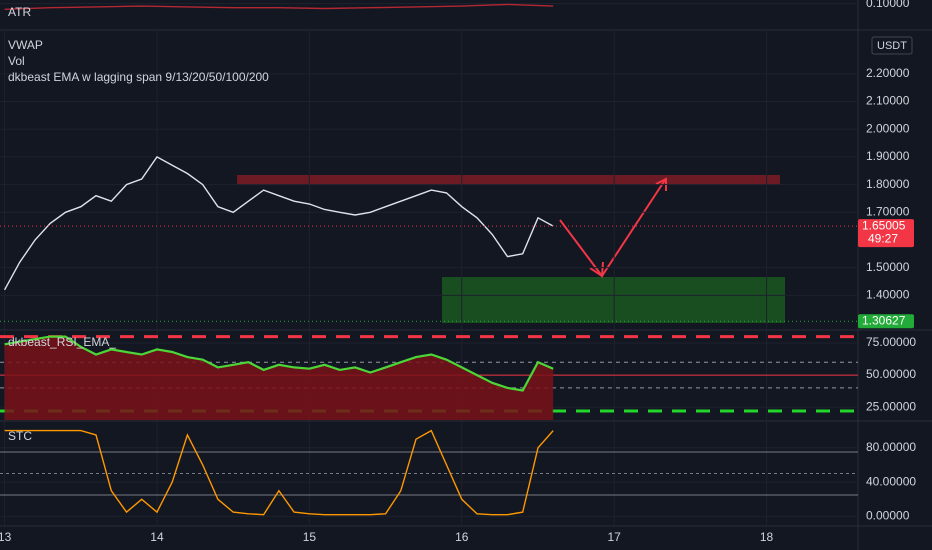  Describe the element at coordinates (613, 300) in the screenshot. I see `support-zone` at that location.